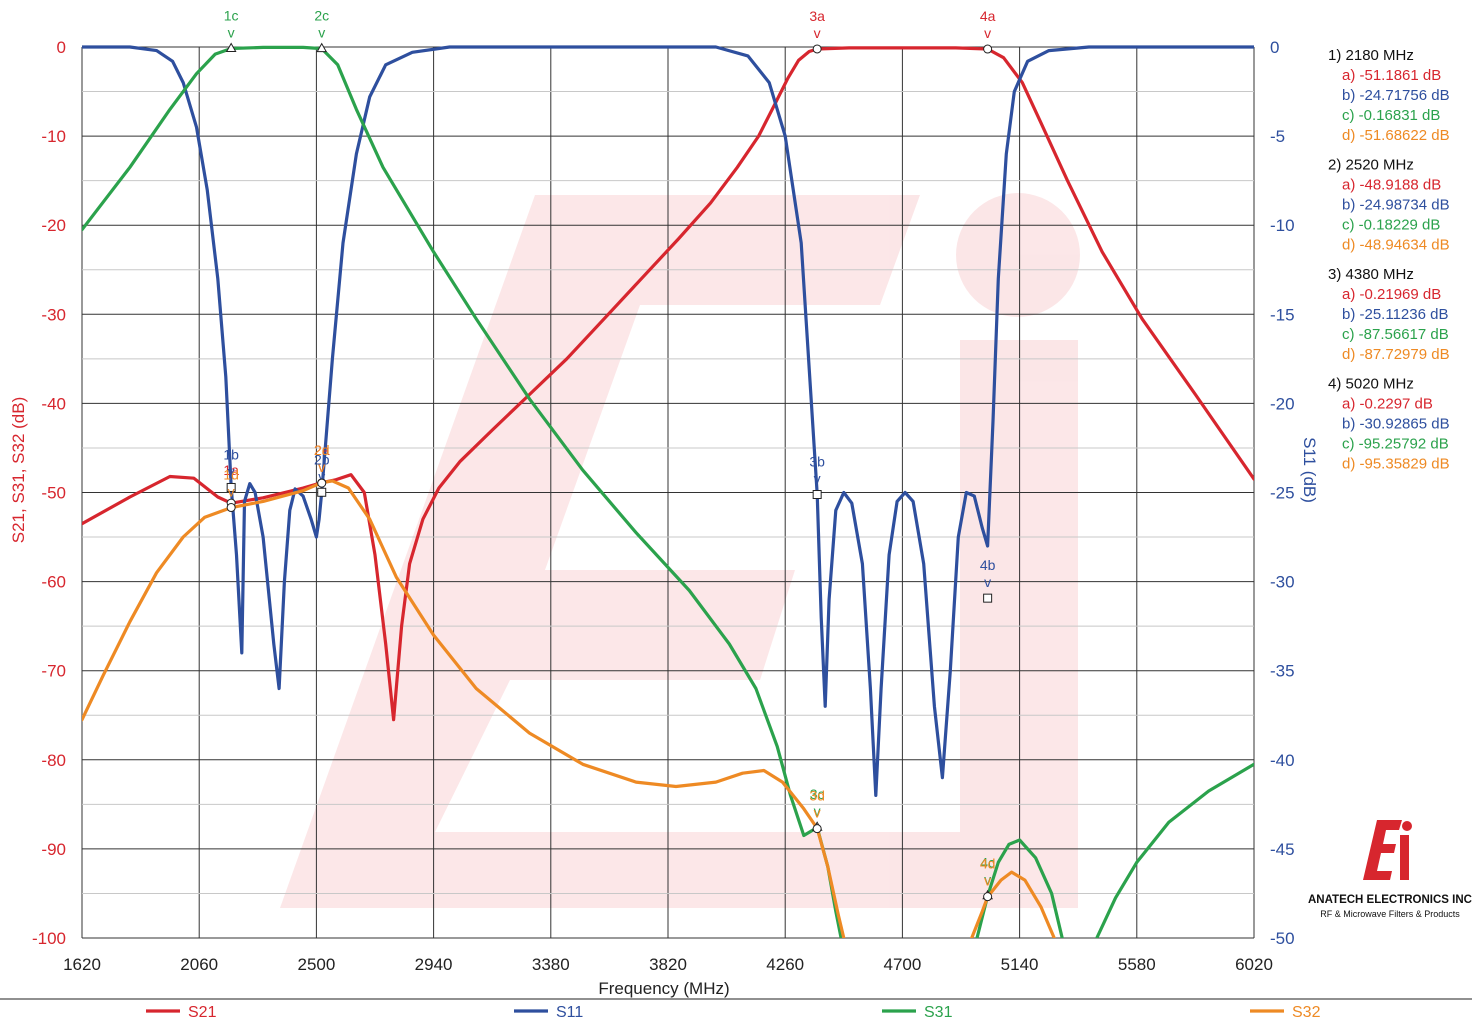  I want to click on marker-1c: 1cv, so click(231, 29).